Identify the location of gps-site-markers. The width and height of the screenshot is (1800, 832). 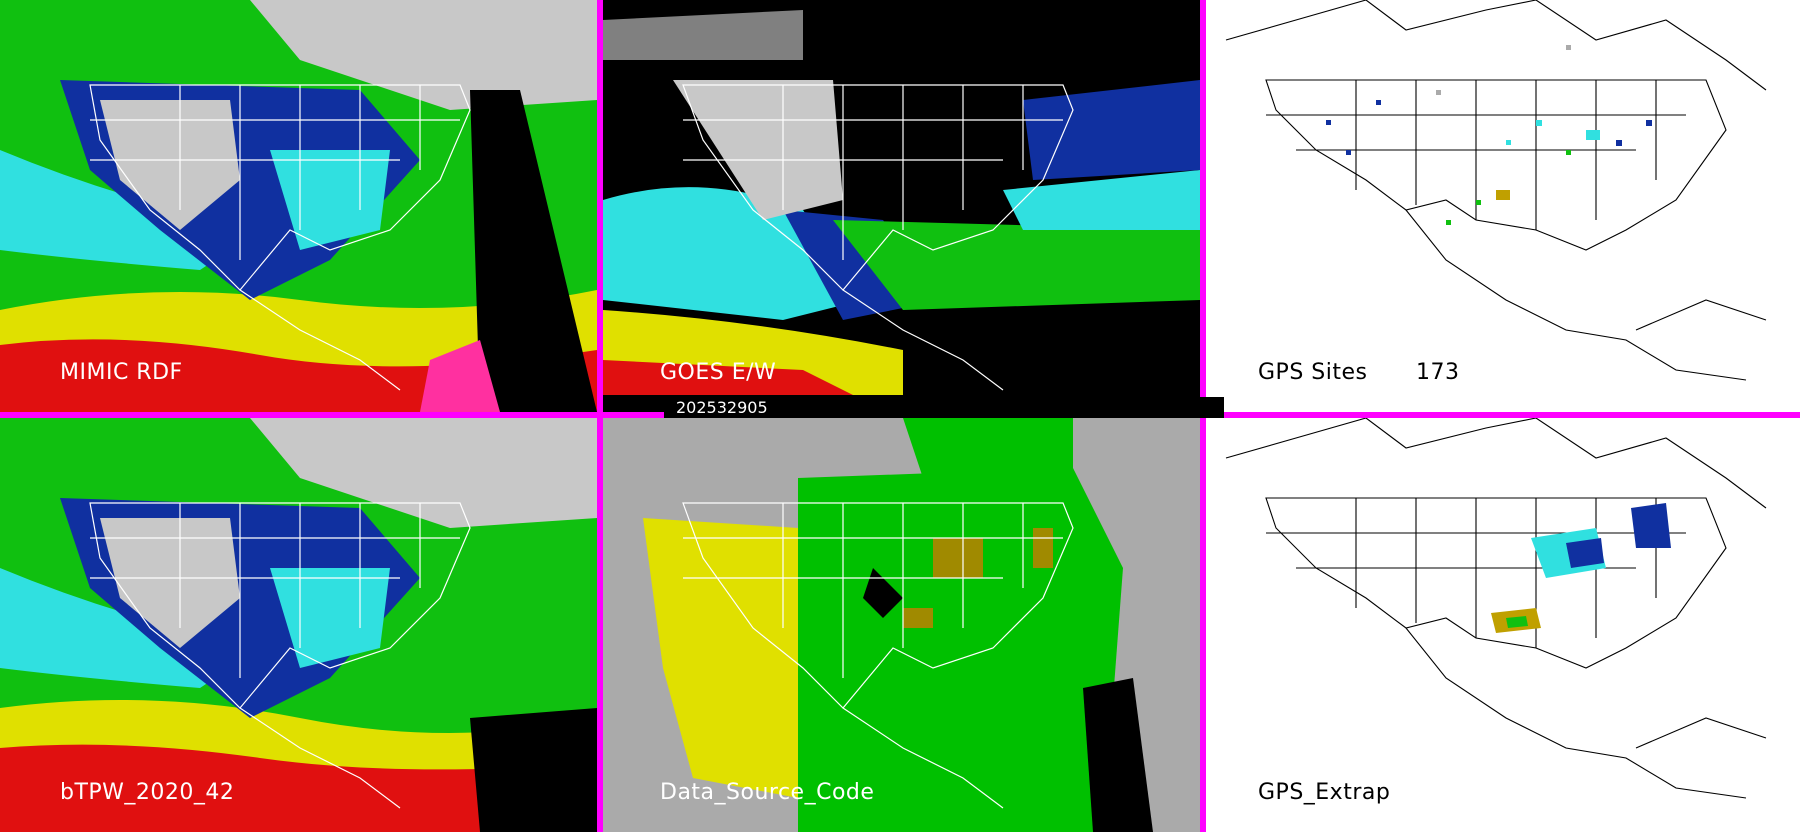
(1489, 135).